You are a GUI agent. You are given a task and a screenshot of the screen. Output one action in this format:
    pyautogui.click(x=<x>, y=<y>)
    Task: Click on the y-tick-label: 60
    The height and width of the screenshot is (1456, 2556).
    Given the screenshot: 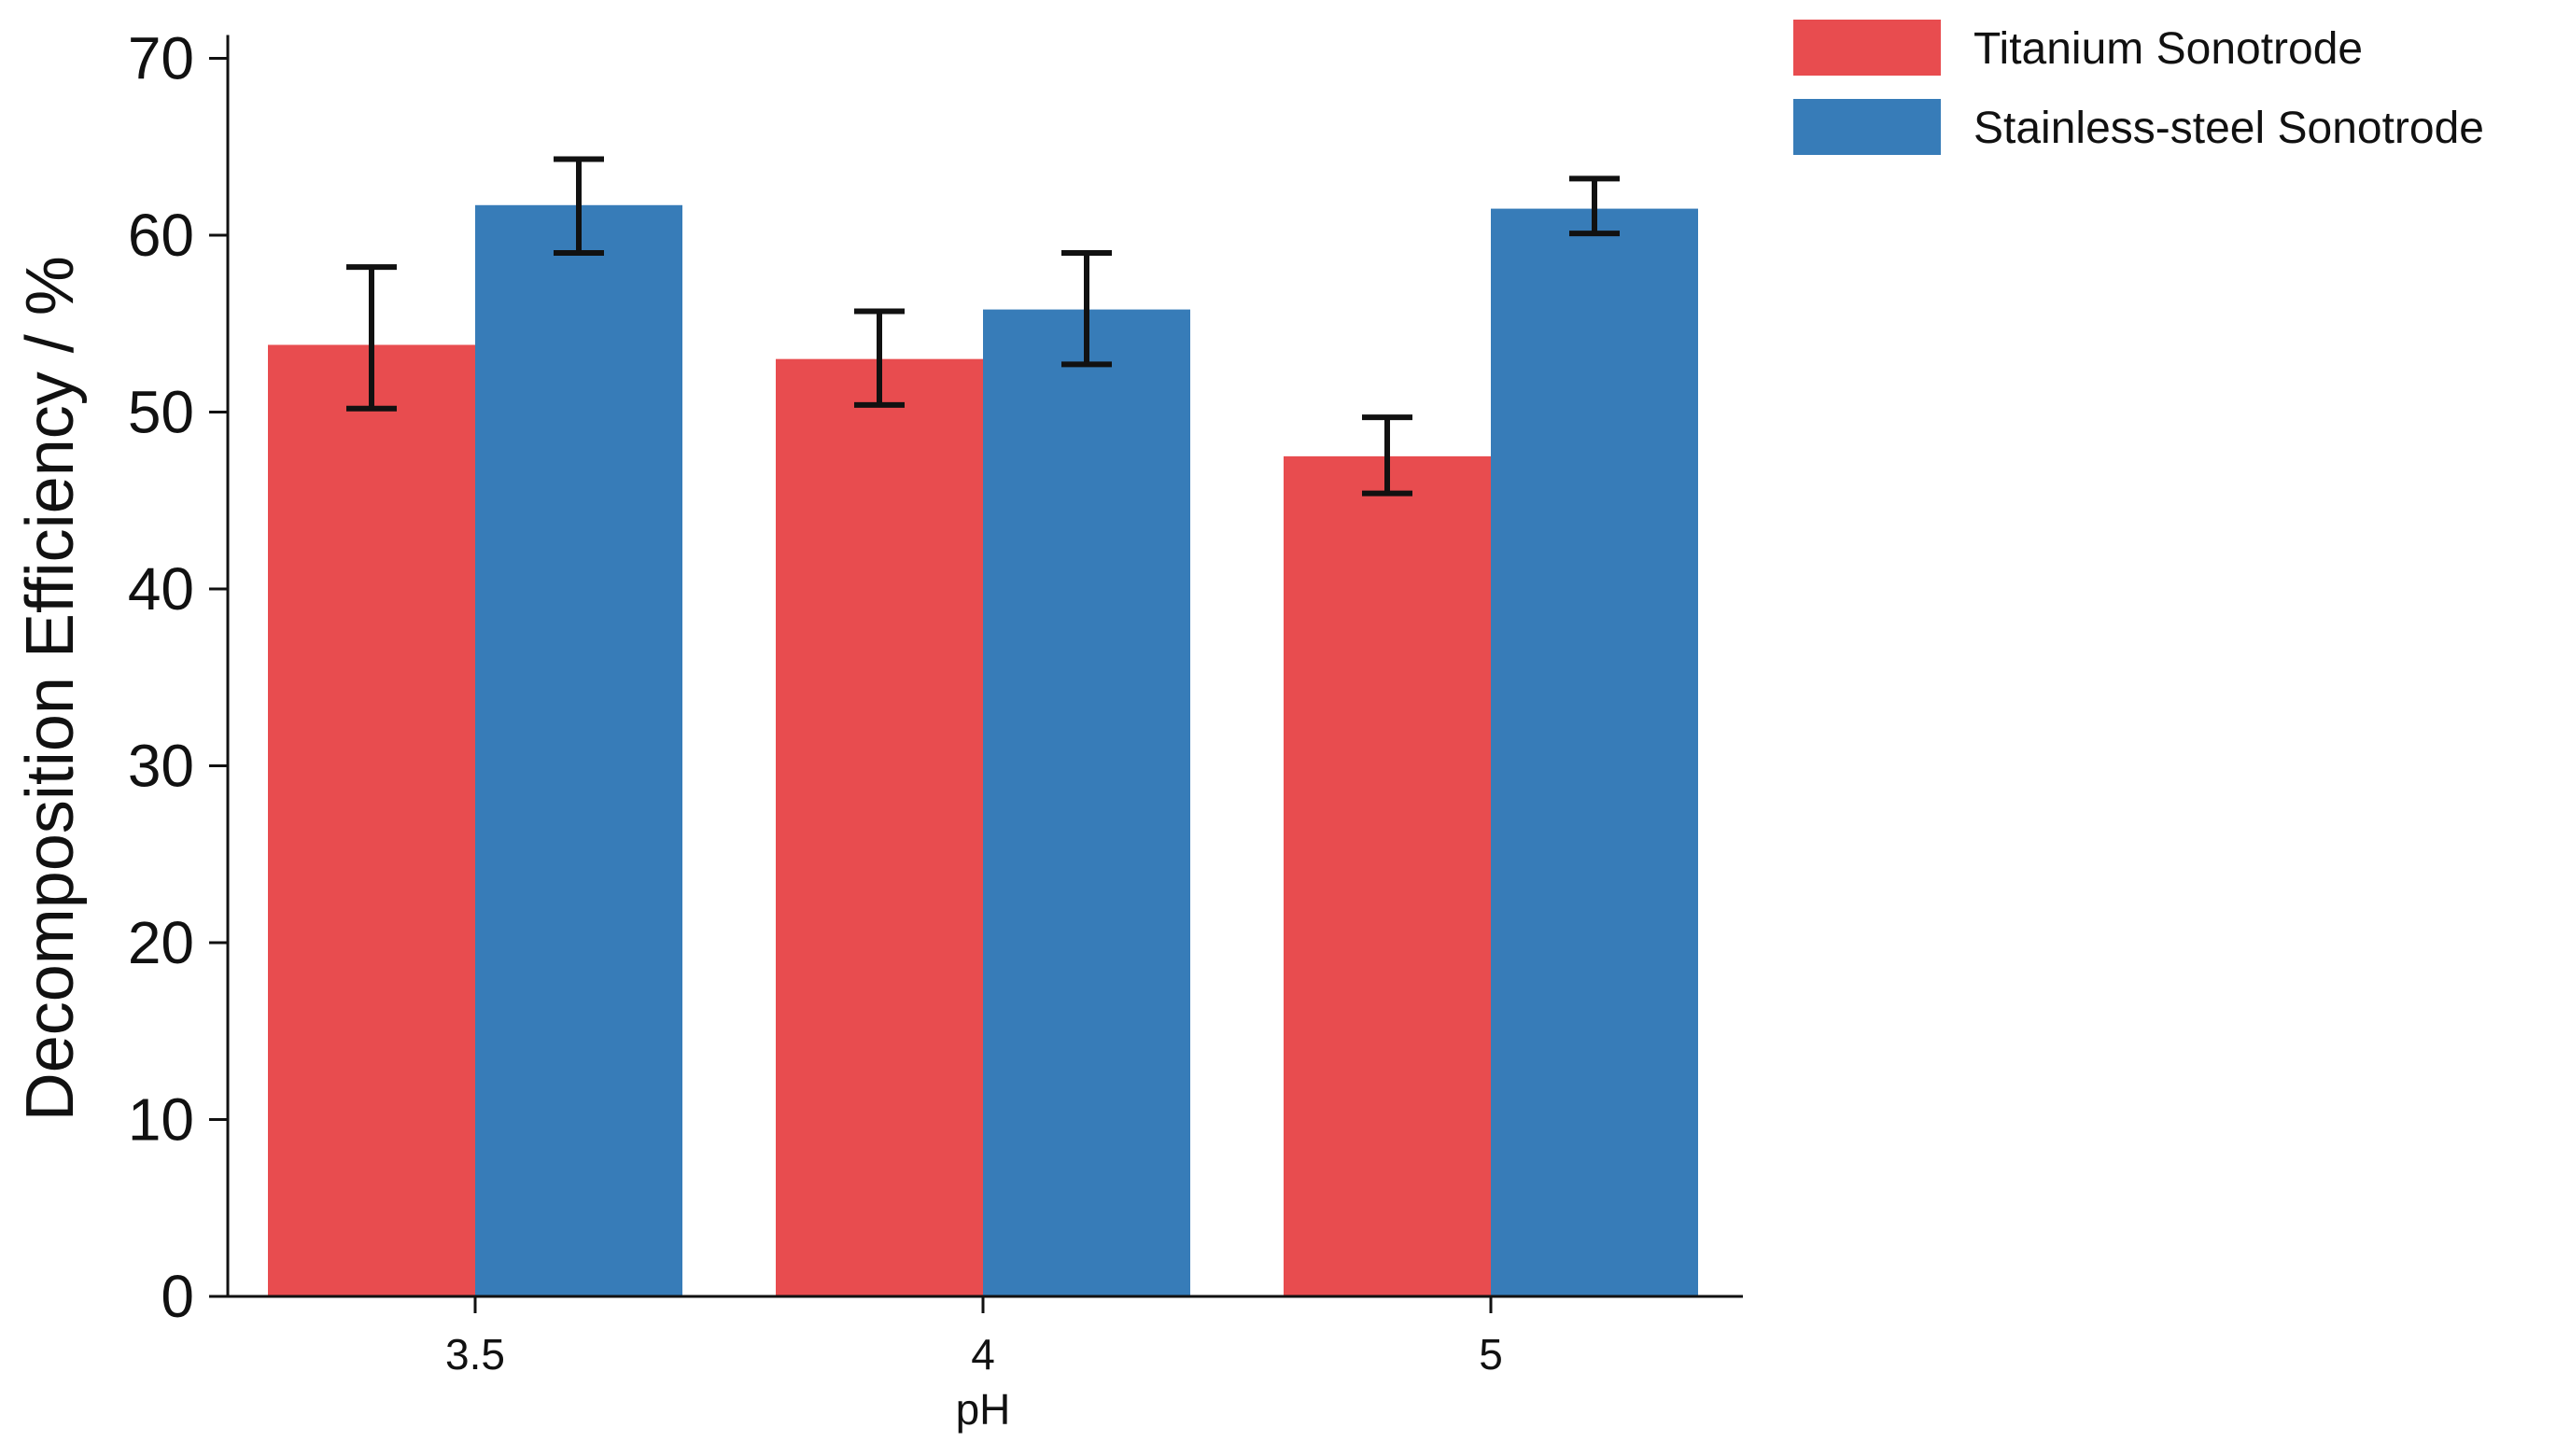 What is the action you would take?
    pyautogui.click(x=161, y=235)
    